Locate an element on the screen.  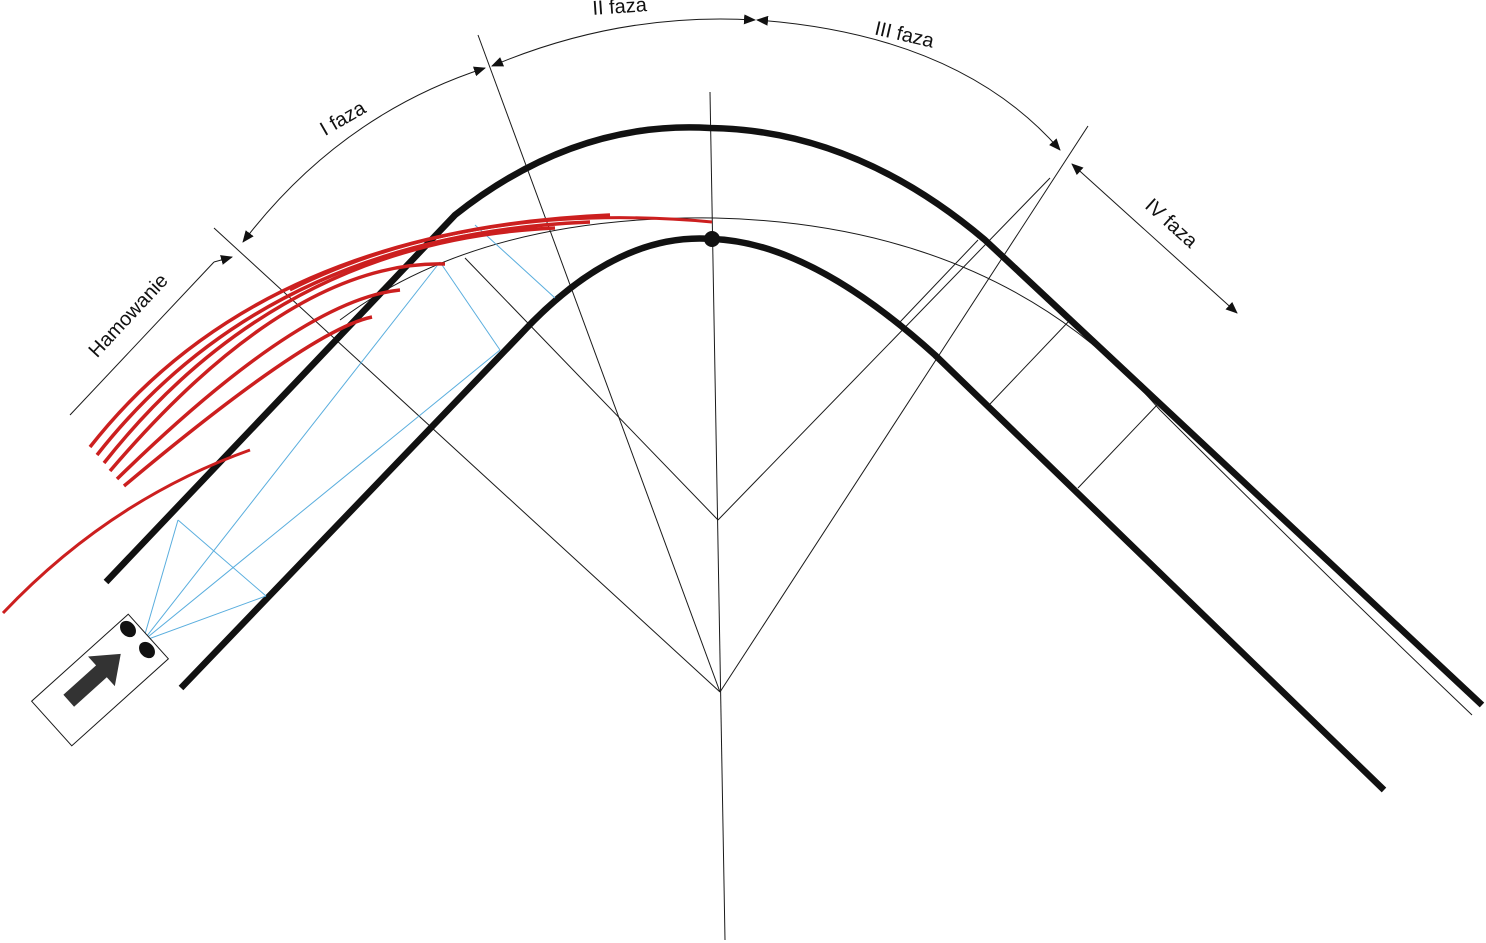
radius-phase3-end is located at coordinates (904, 409).